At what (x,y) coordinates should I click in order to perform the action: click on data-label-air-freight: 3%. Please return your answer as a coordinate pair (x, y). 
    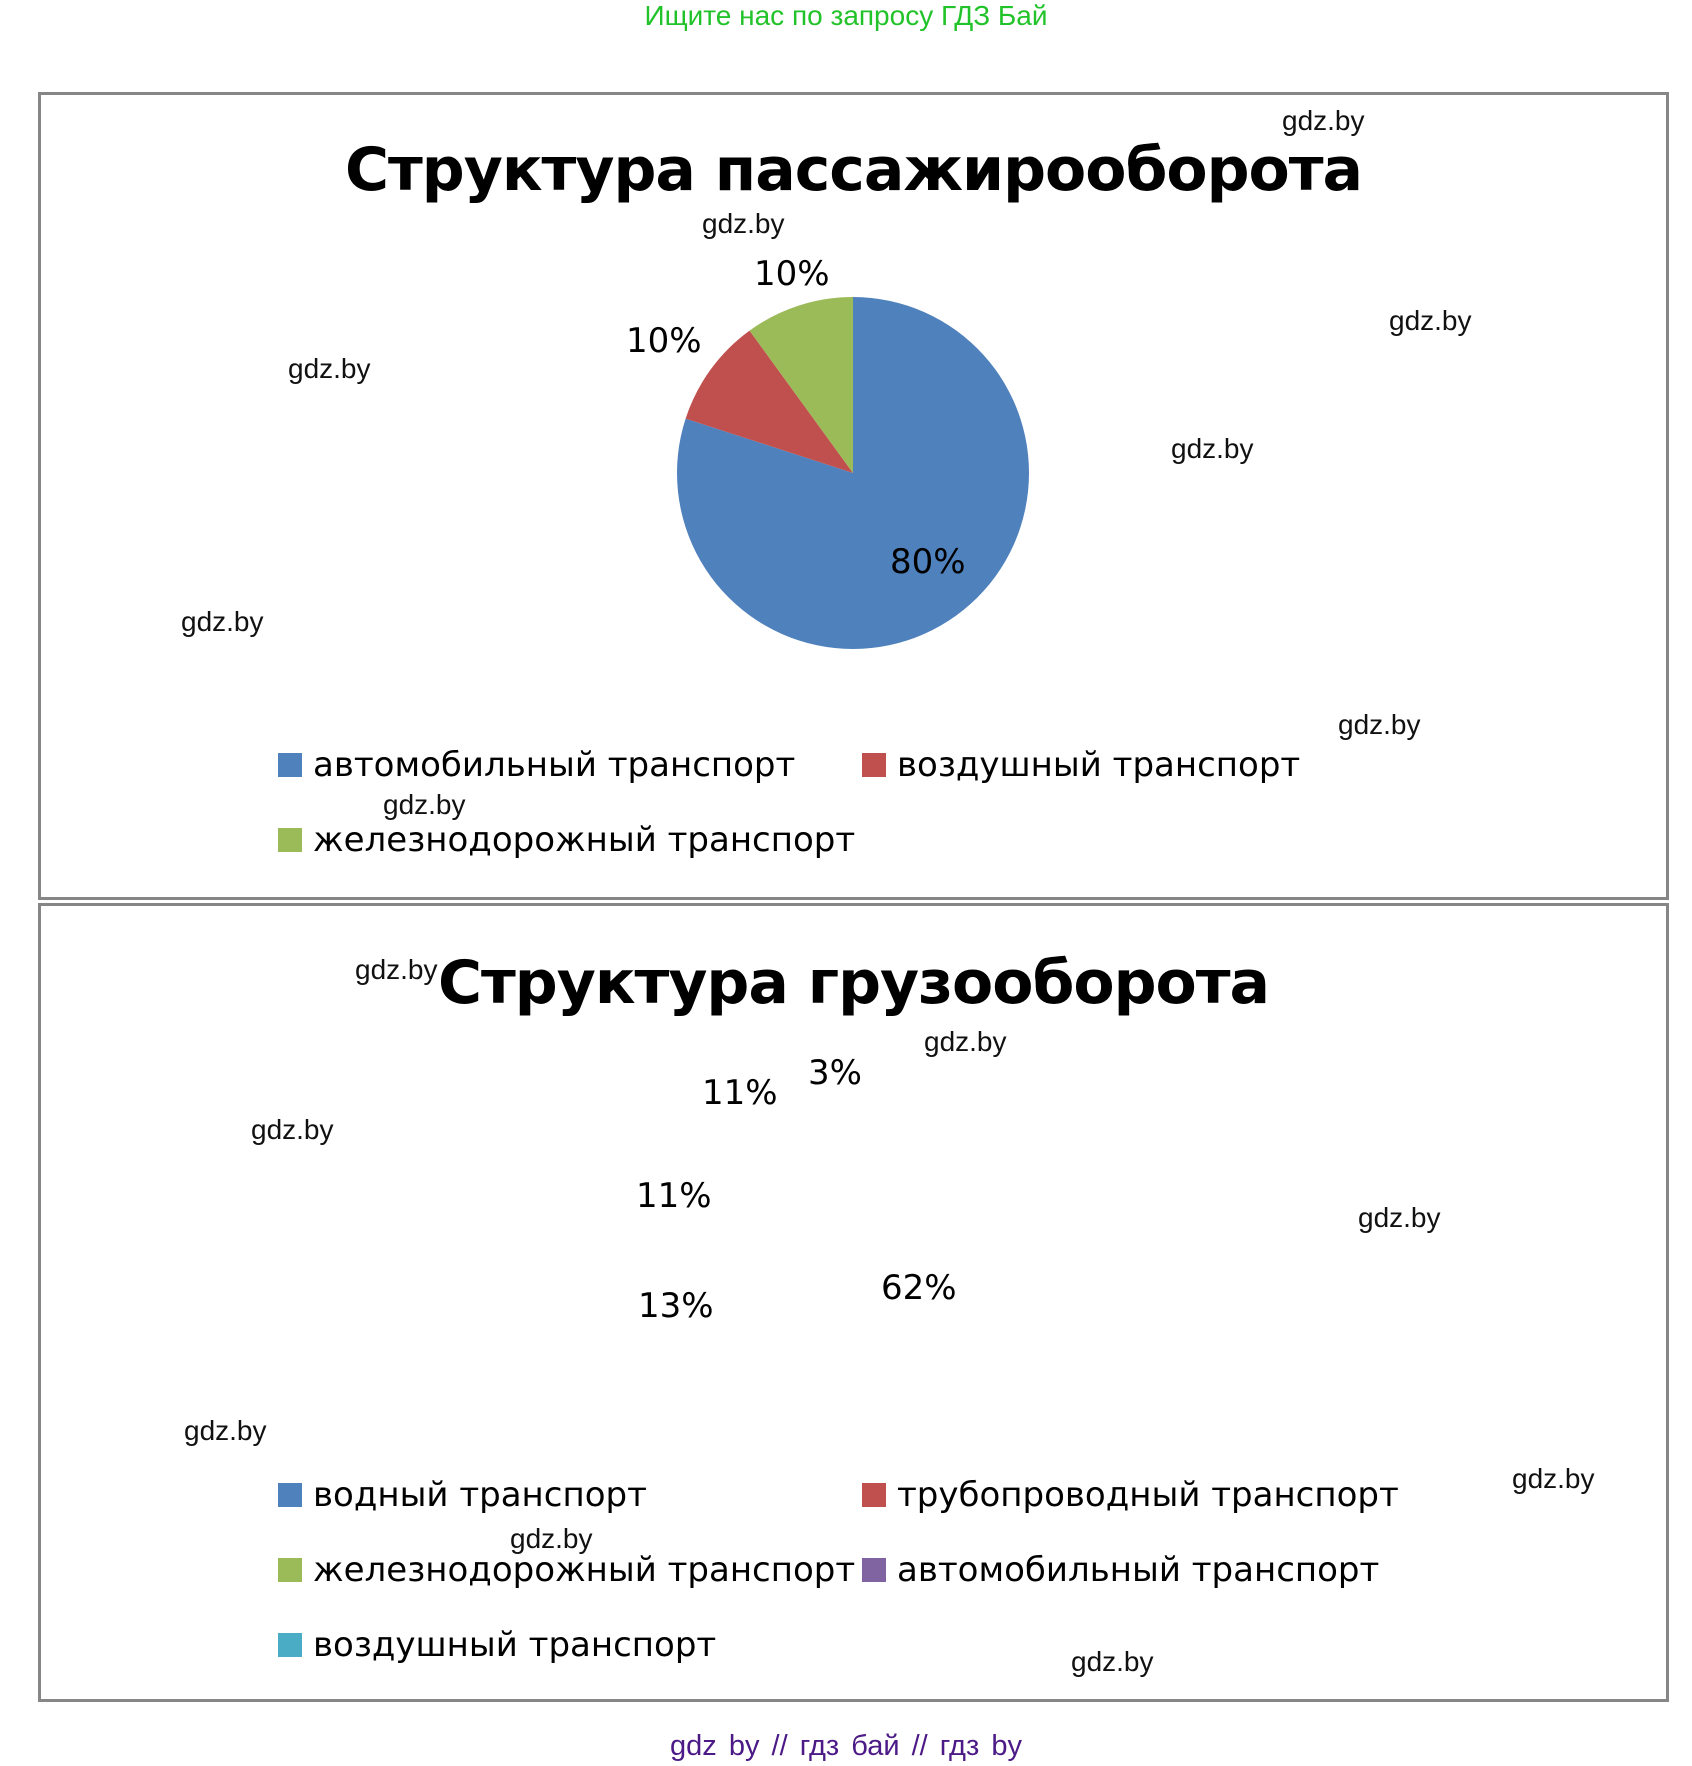
    Looking at the image, I should click on (835, 1073).